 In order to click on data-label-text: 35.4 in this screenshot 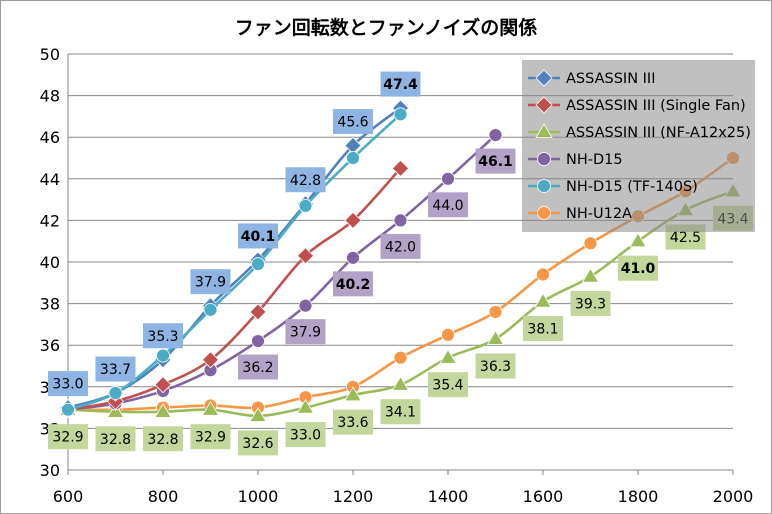, I will do `click(447, 386)`.